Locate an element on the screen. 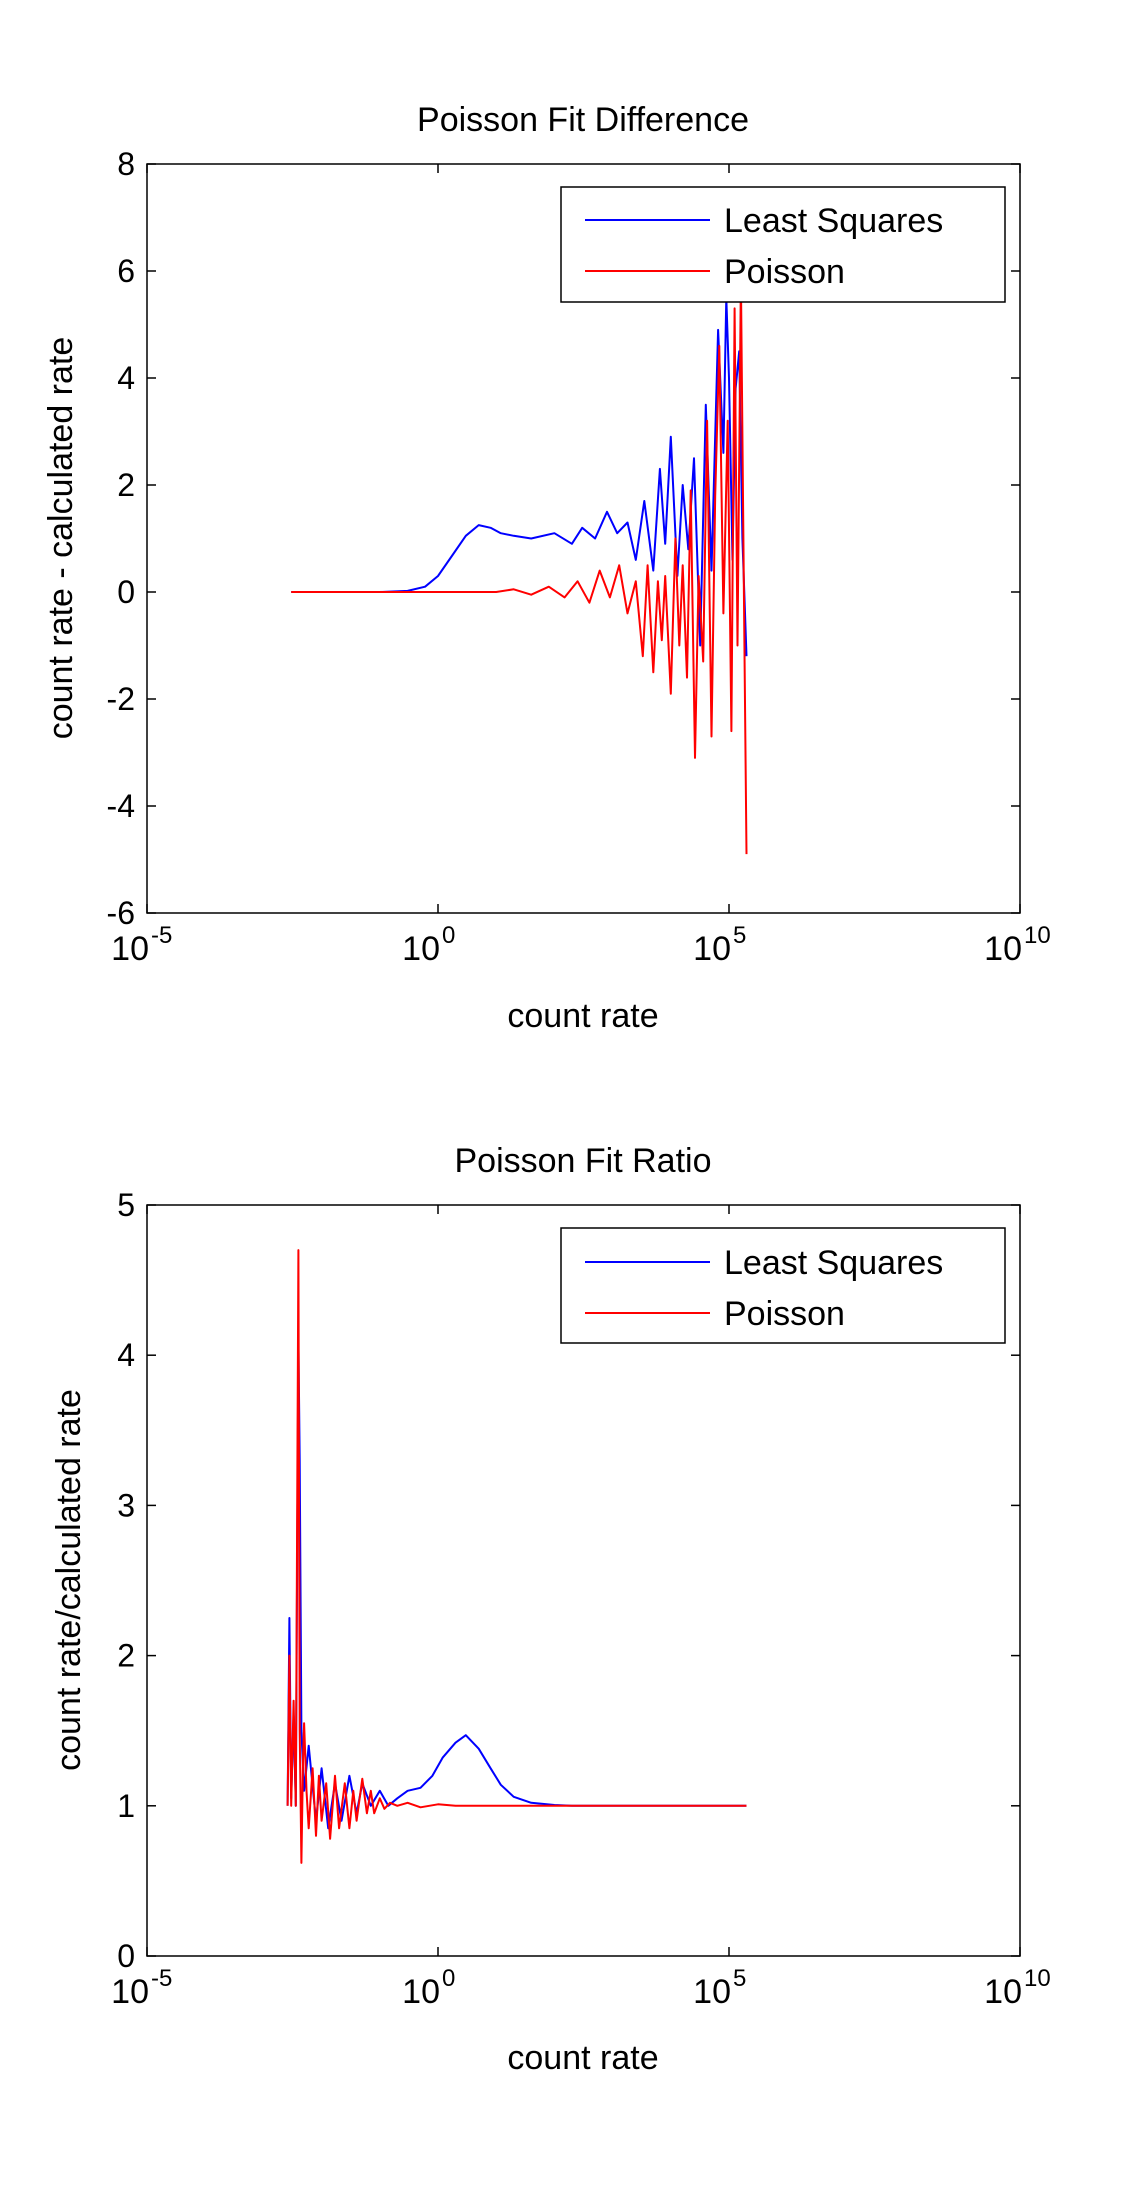 The height and width of the screenshot is (2188, 1126). y-axis-label: count rate/calculated rate is located at coordinates (69, 1580).